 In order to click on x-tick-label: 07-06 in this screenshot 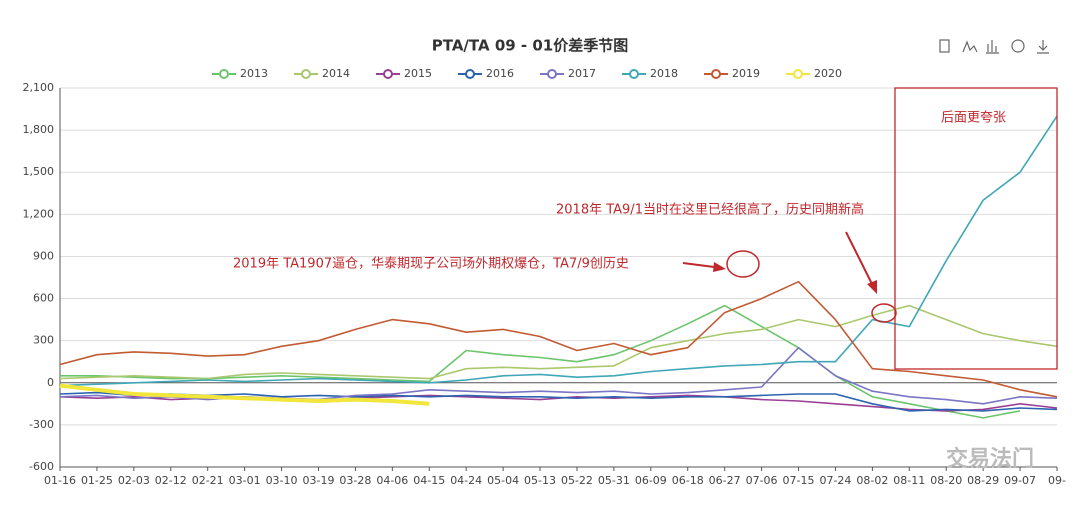, I will do `click(762, 480)`.